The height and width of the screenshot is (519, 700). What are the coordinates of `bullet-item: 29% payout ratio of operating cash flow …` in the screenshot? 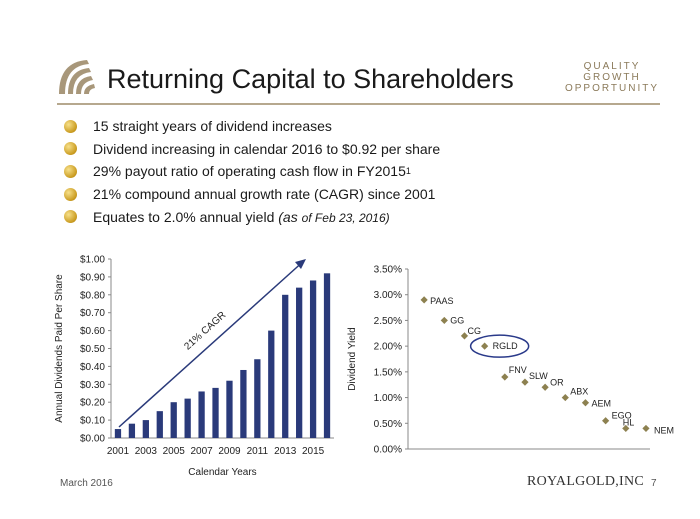 It's located at (252, 171).